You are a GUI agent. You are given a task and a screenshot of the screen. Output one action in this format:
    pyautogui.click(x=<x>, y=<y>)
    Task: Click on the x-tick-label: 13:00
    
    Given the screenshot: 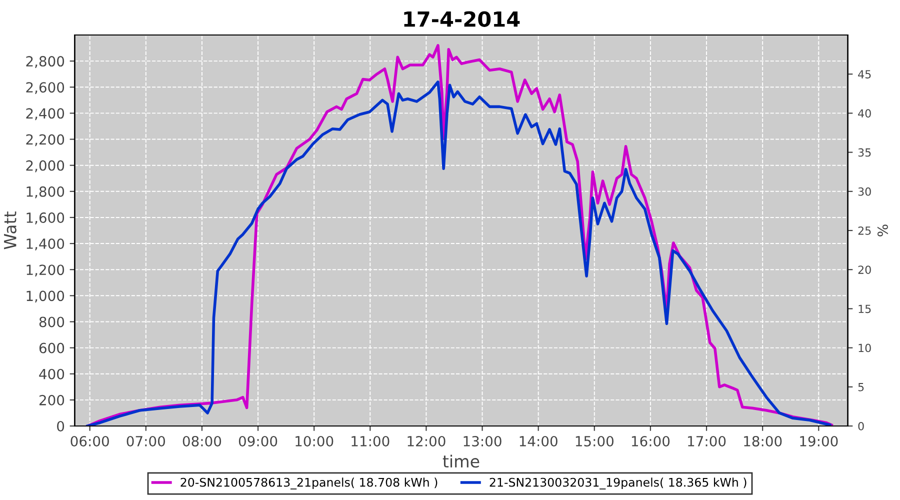 What is the action you would take?
    pyautogui.click(x=483, y=441)
    